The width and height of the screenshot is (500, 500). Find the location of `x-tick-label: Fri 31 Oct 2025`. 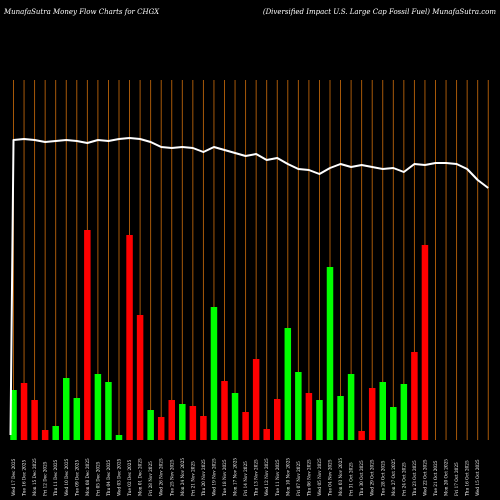

x-tick-label: Fri 31 Oct 2025 is located at coordinates (351, 479).